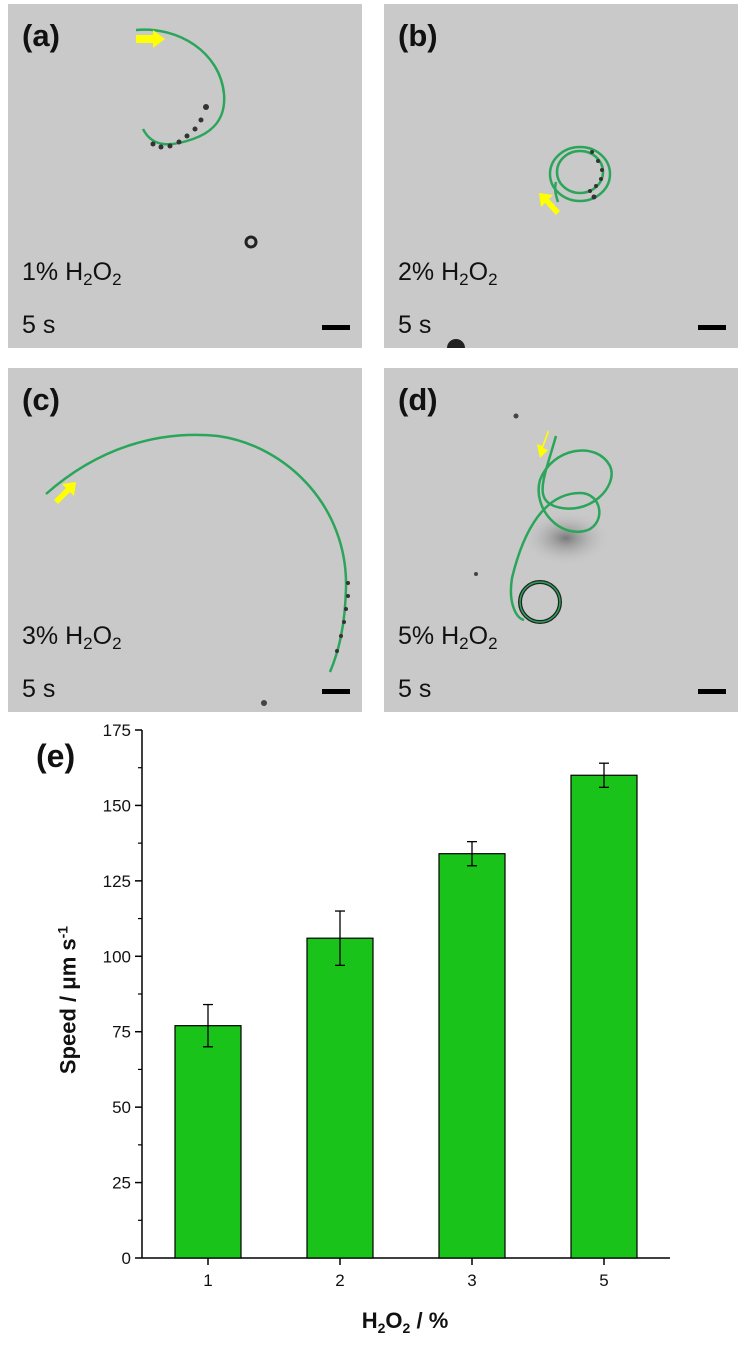  Describe the element at coordinates (405, 1322) in the screenshot. I see `x-axis-label: H2O2 / %` at that location.